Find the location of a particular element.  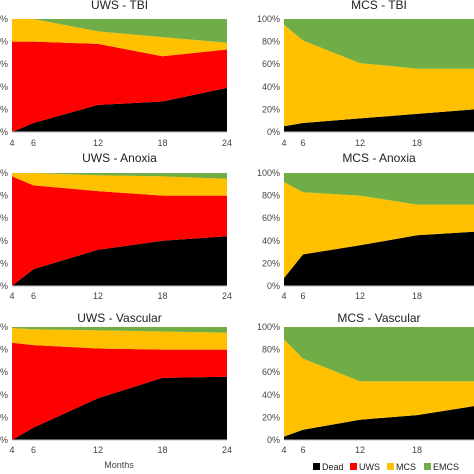

panel-3-area-dead is located at coordinates (119, 261).